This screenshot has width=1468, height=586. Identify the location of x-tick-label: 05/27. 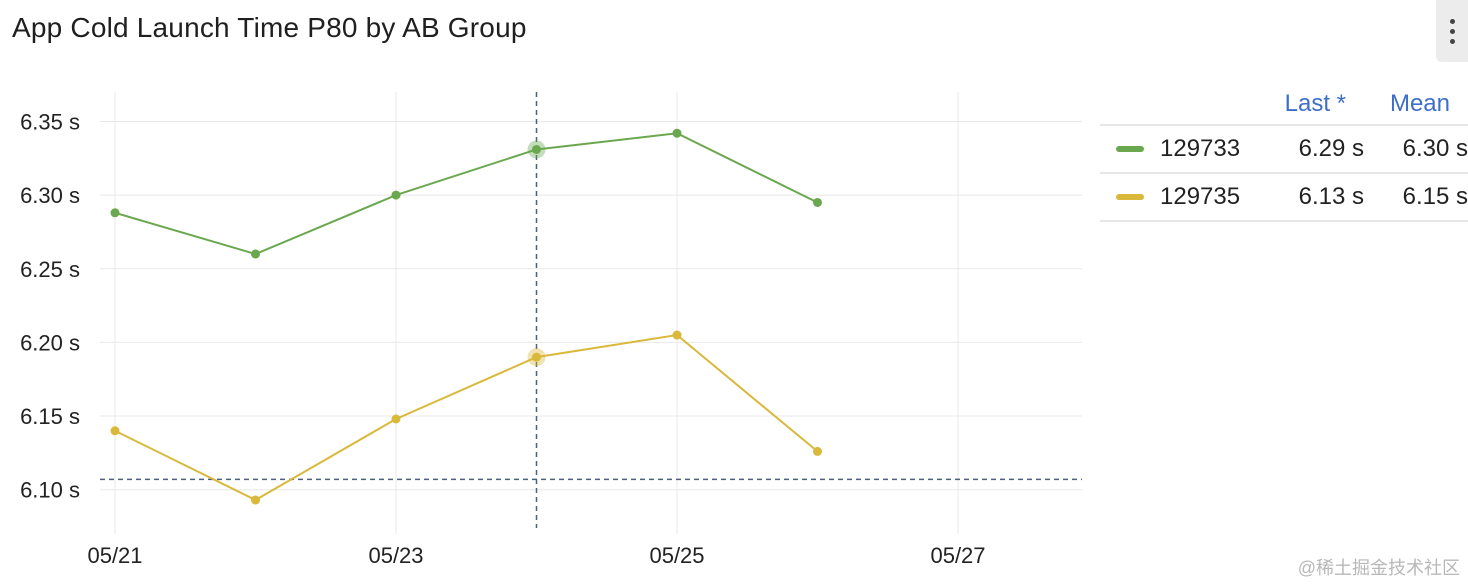
(957, 555).